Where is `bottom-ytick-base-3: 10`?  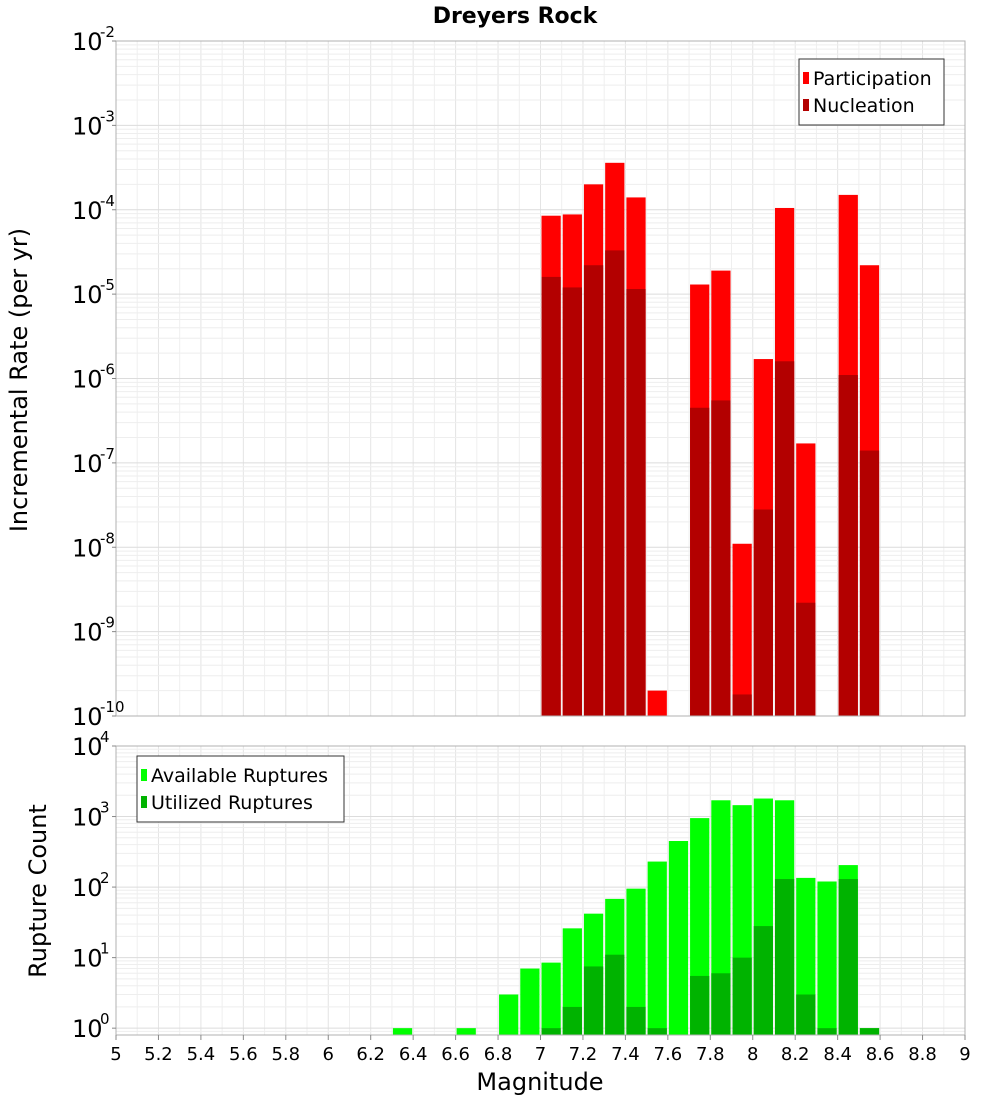
bottom-ytick-base-3: 10 is located at coordinates (87, 818).